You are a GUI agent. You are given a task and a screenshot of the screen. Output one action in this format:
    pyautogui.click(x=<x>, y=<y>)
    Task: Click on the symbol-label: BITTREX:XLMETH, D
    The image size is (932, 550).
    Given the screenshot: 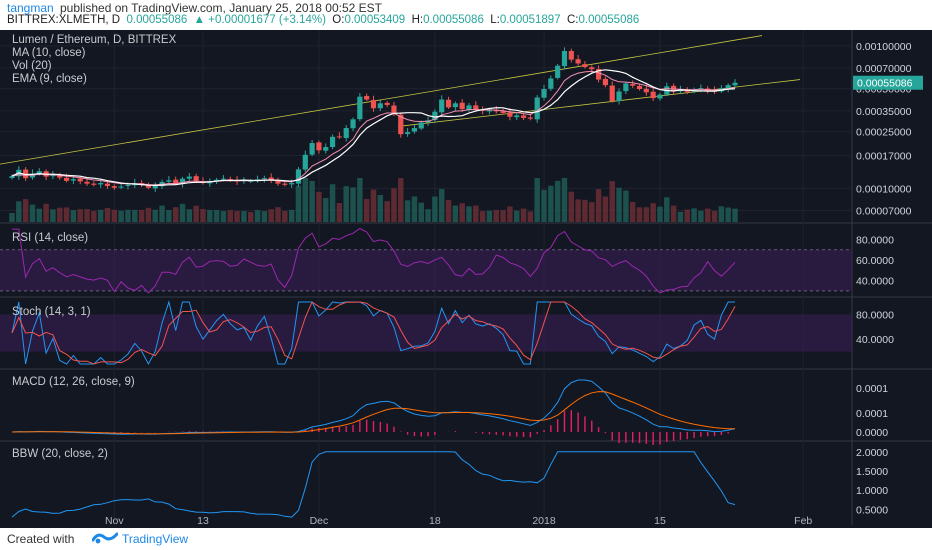 What is the action you would take?
    pyautogui.click(x=64, y=20)
    